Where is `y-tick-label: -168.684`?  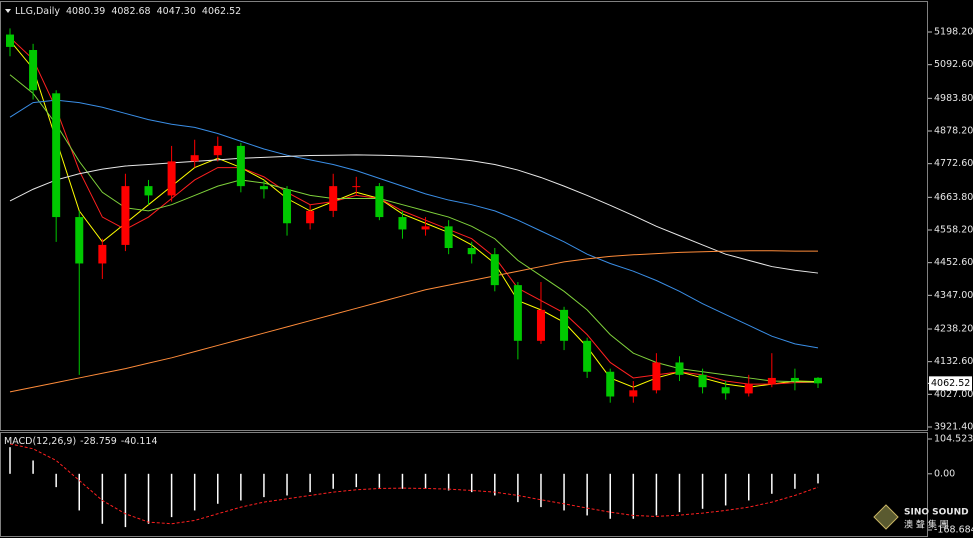
y-tick-label: -168.684 is located at coordinates (953, 529).